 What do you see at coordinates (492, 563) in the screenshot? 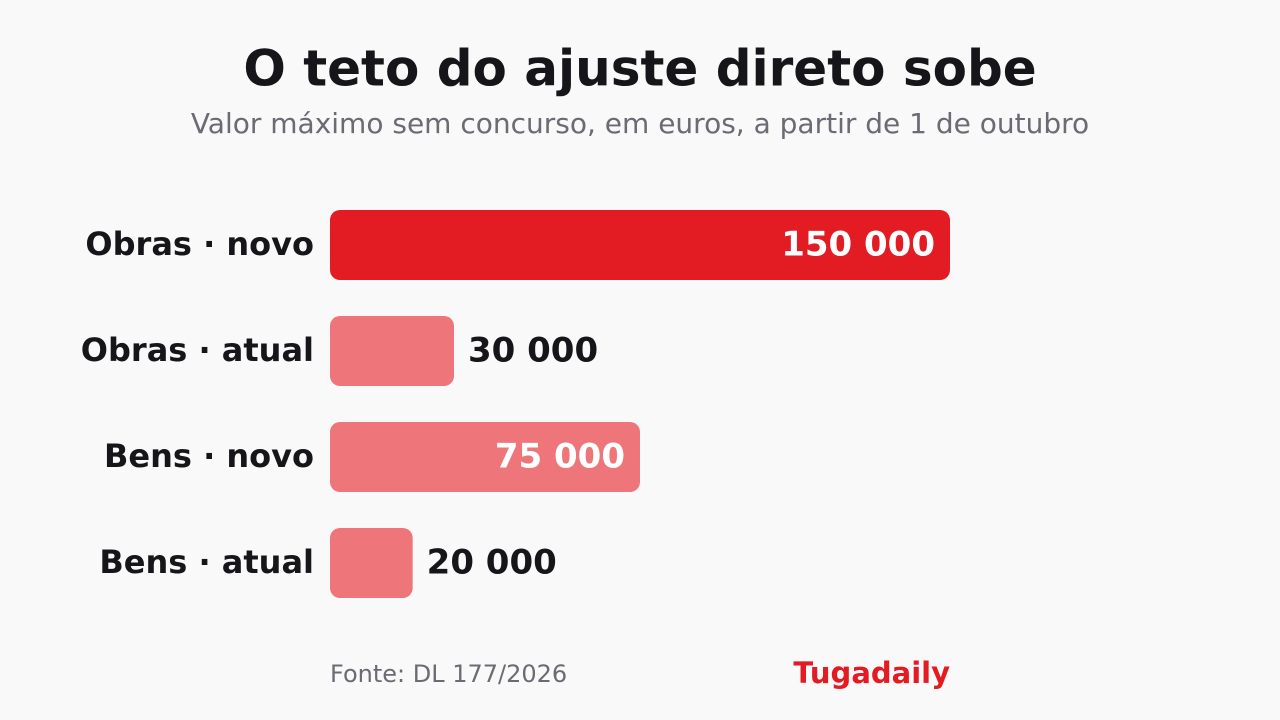
I see `value-label: 20 000` at bounding box center [492, 563].